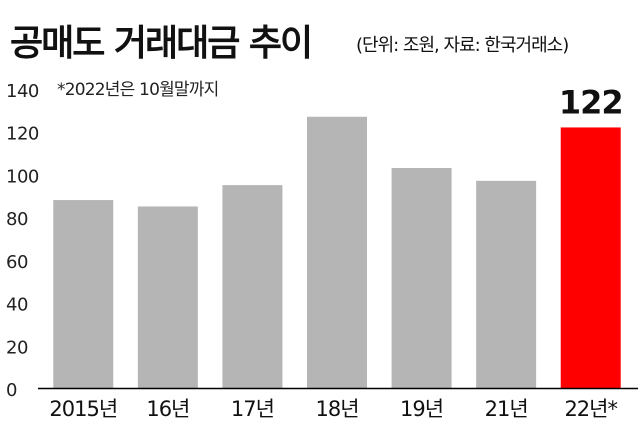  Describe the element at coordinates (17, 262) in the screenshot. I see `y-tick-label: 60` at that location.